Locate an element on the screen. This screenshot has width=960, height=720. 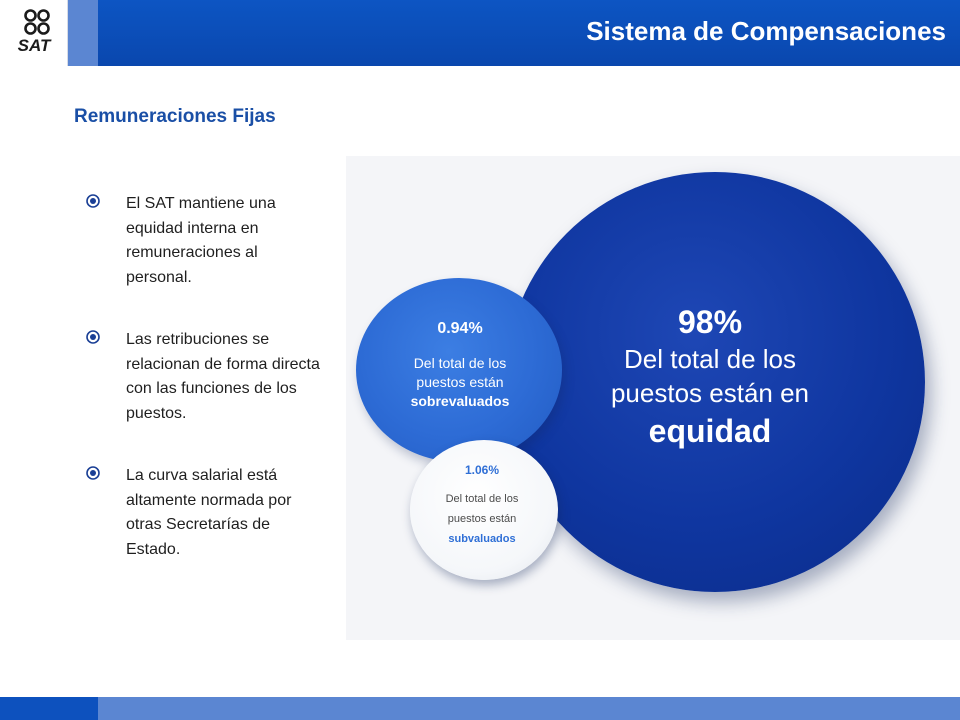
overvalued-desc-line2: puestos están is located at coordinates (460, 382).